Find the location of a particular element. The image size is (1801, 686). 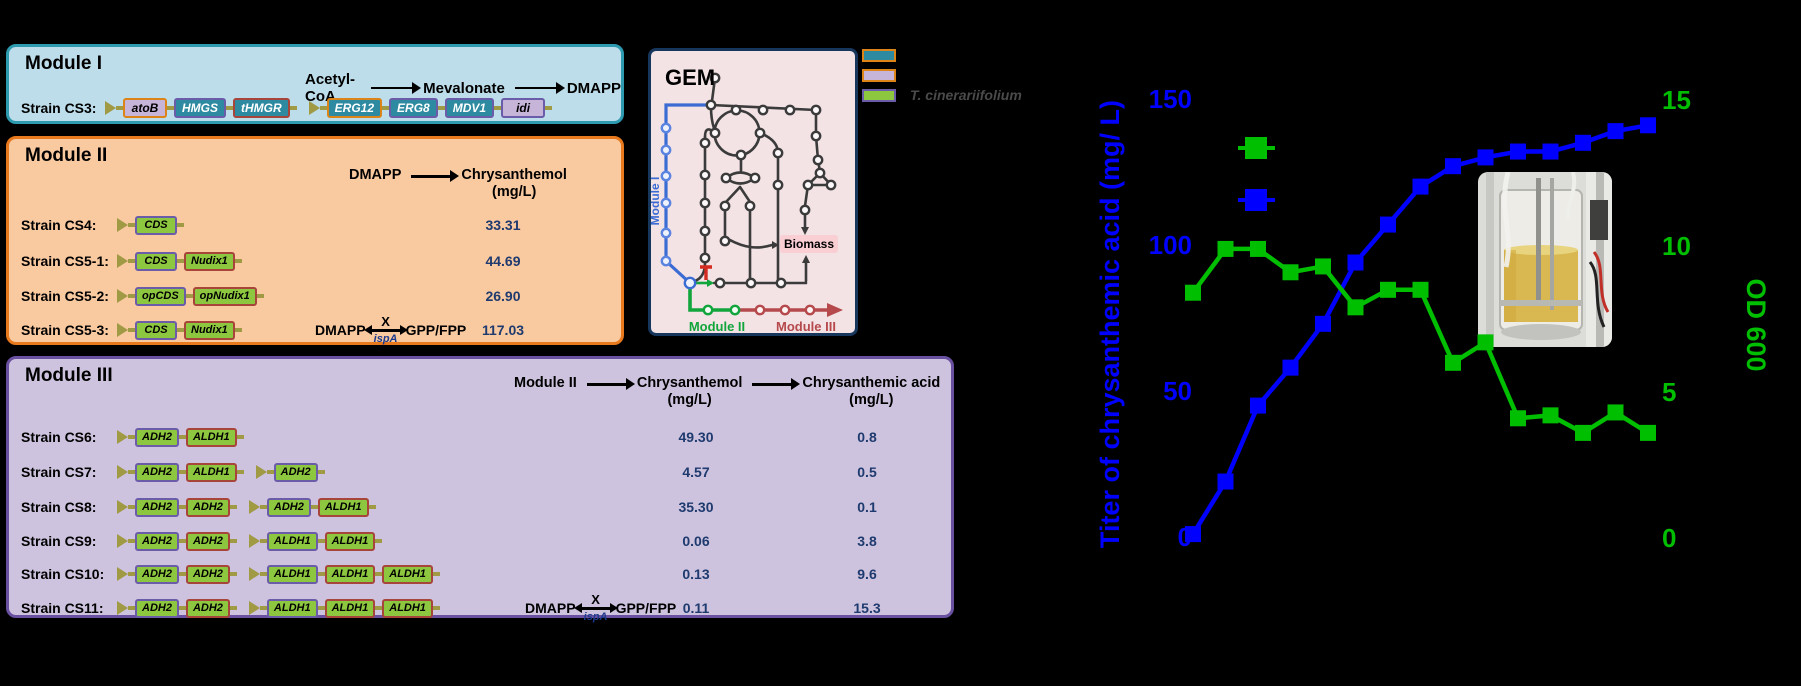

gene-box-atoB: atoB is located at coordinates (145, 108).